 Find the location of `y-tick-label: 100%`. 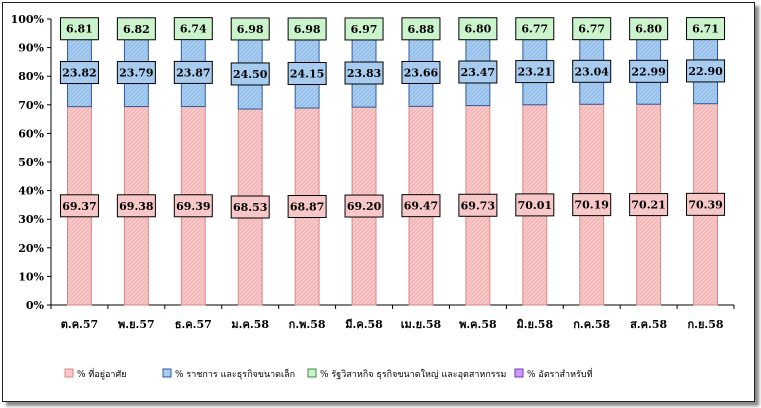

y-tick-label: 100% is located at coordinates (28, 19).